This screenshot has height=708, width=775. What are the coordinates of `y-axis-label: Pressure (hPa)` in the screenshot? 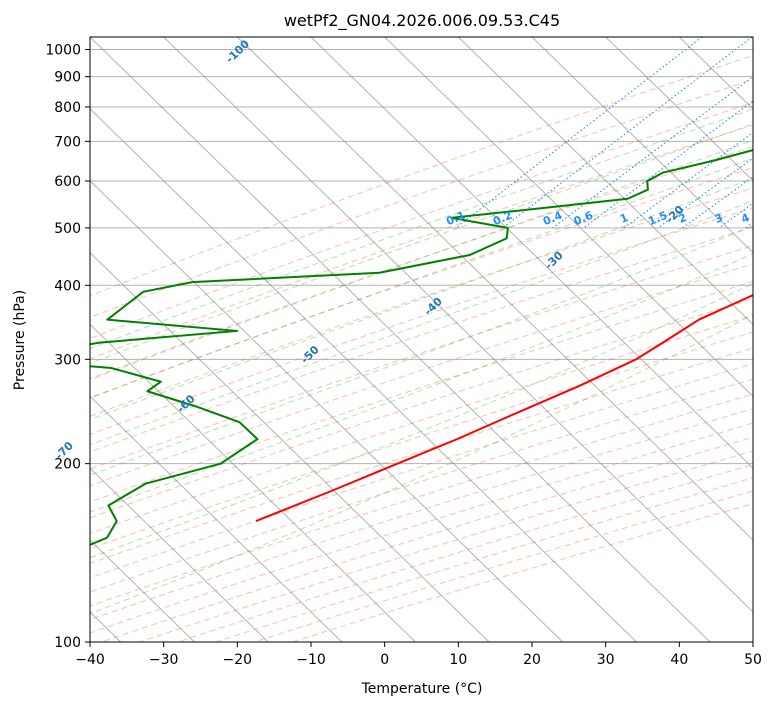 It's located at (20, 340).